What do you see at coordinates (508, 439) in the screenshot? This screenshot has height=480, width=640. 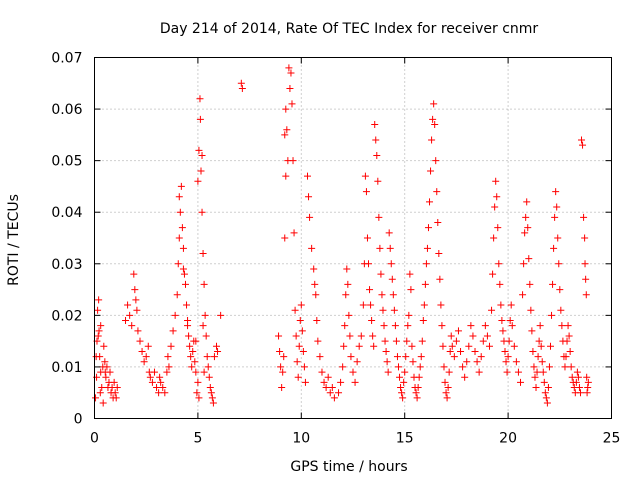 I see `x-tick-label: 20` at bounding box center [508, 439].